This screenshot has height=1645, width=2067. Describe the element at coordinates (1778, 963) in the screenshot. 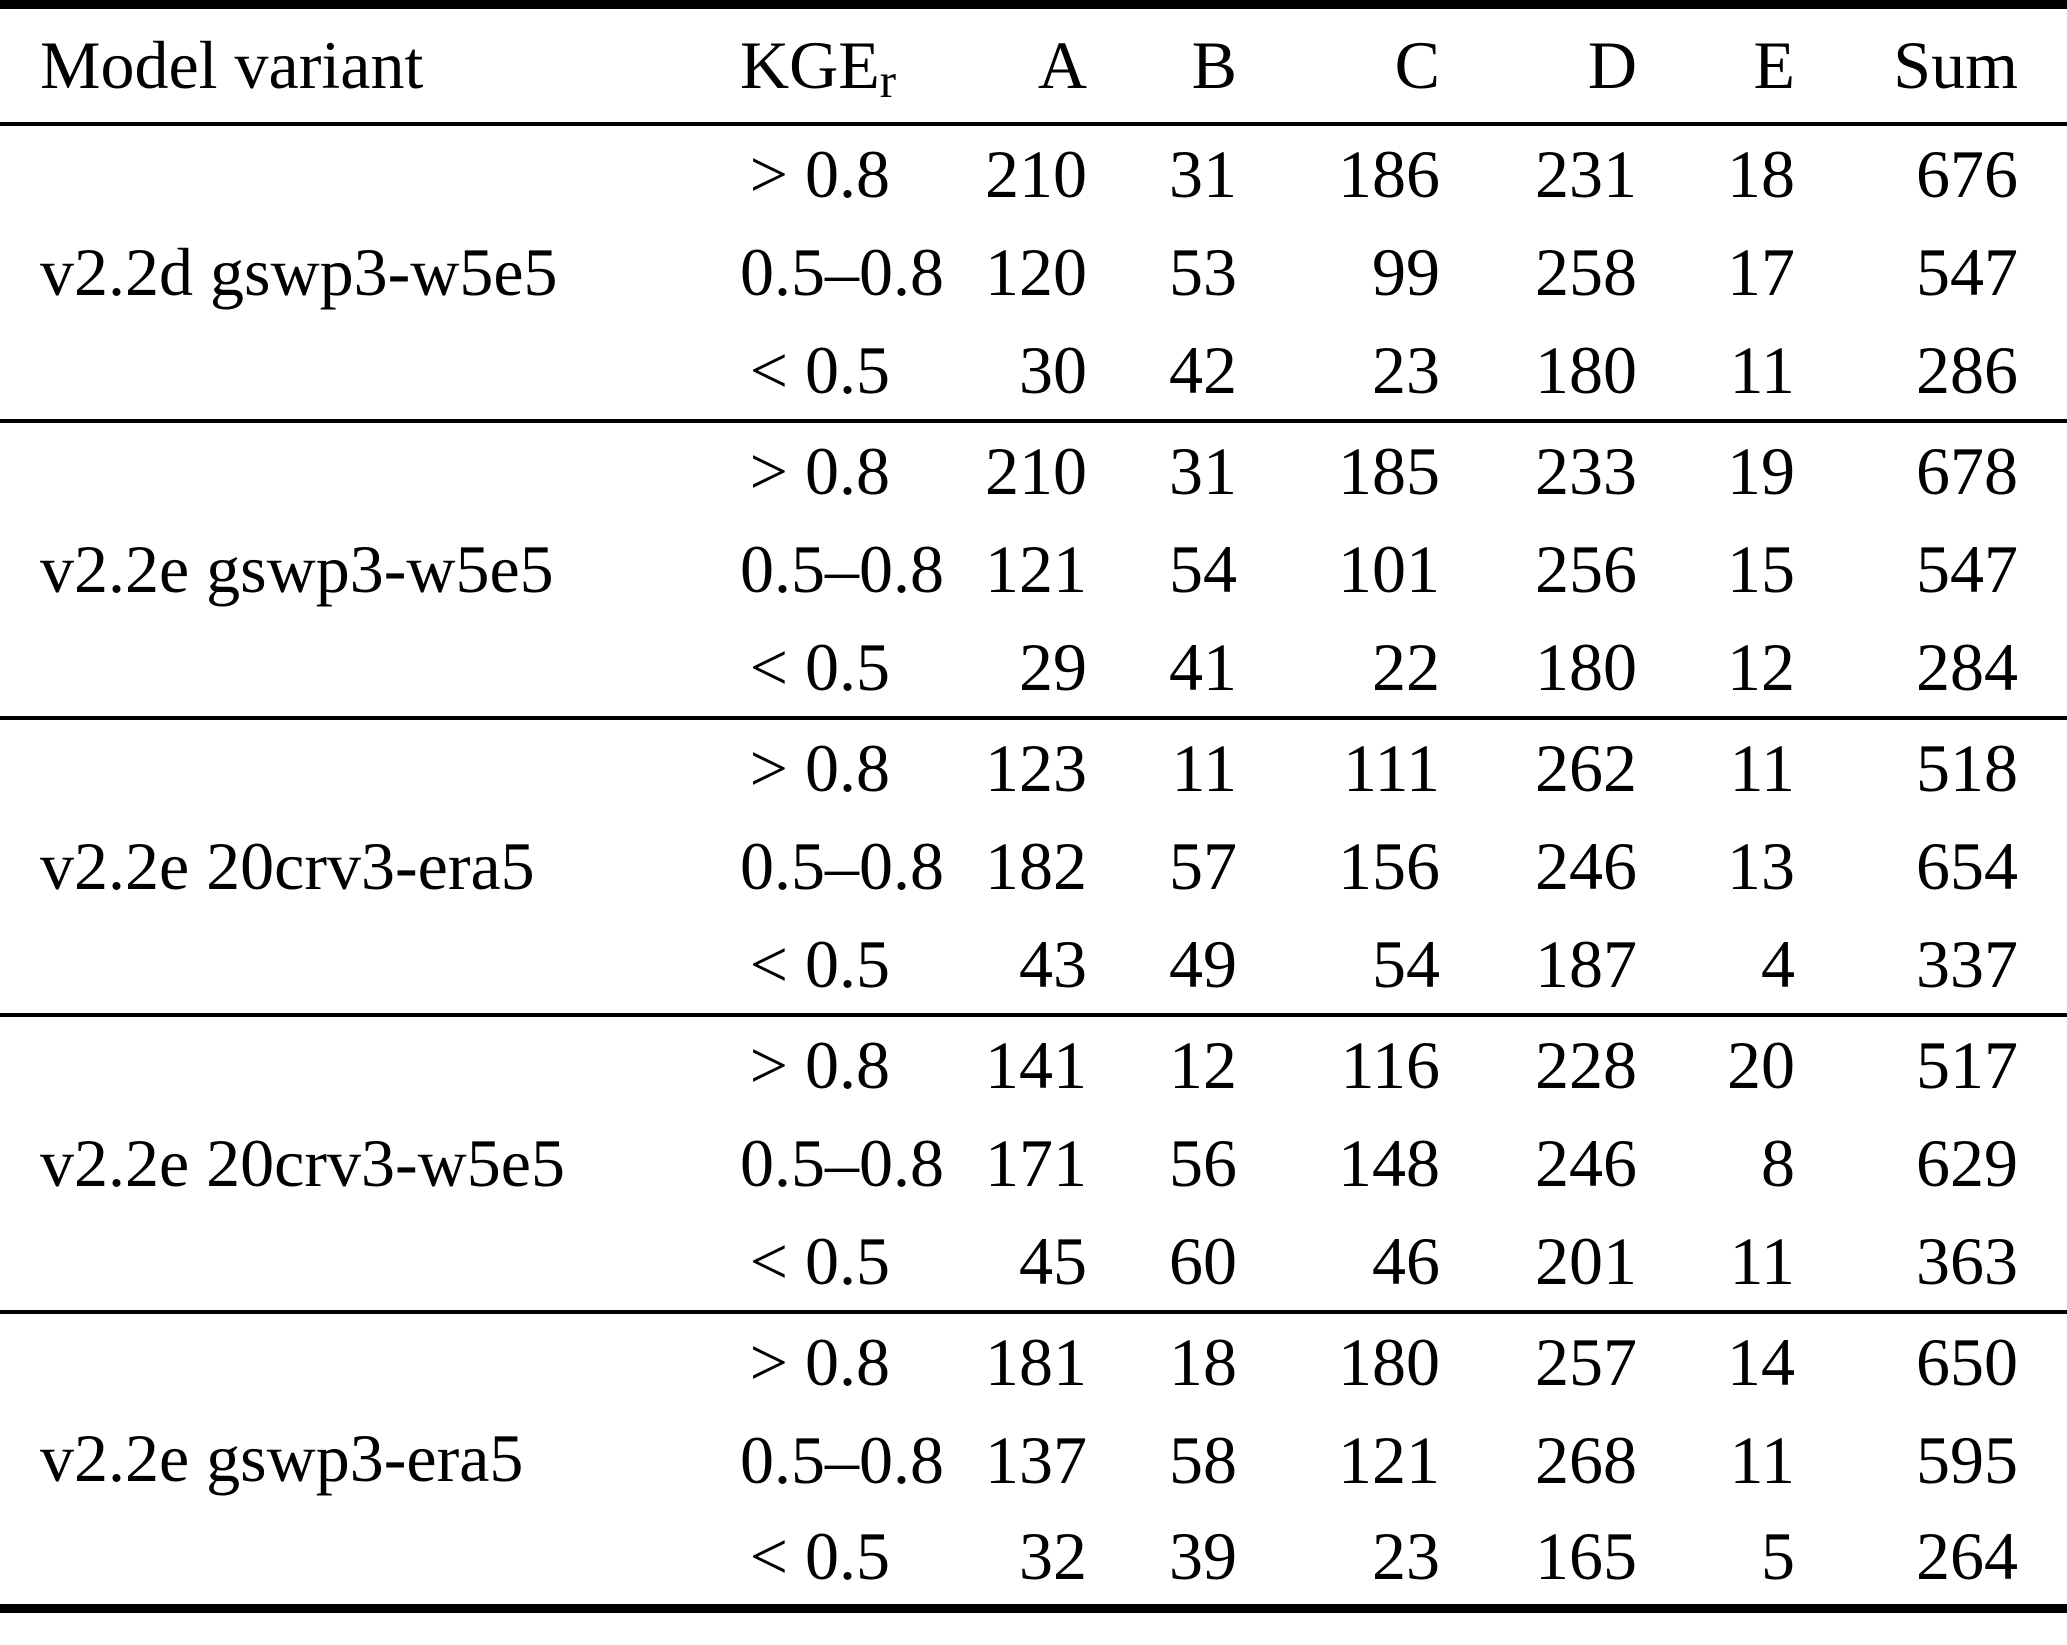

I see `cell-E: 4` at that location.